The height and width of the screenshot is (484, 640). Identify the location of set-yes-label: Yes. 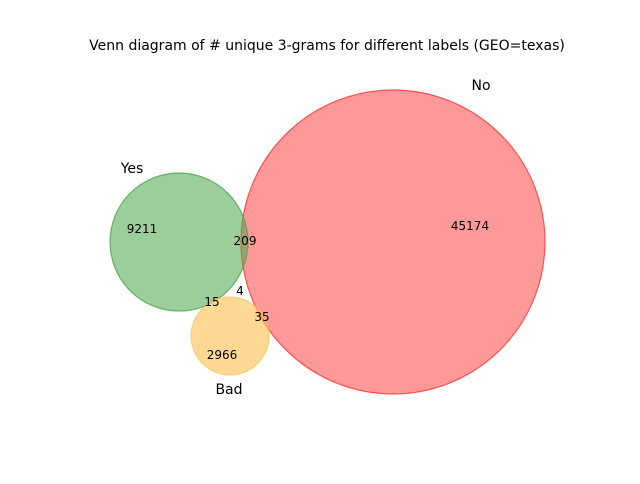
(132, 169).